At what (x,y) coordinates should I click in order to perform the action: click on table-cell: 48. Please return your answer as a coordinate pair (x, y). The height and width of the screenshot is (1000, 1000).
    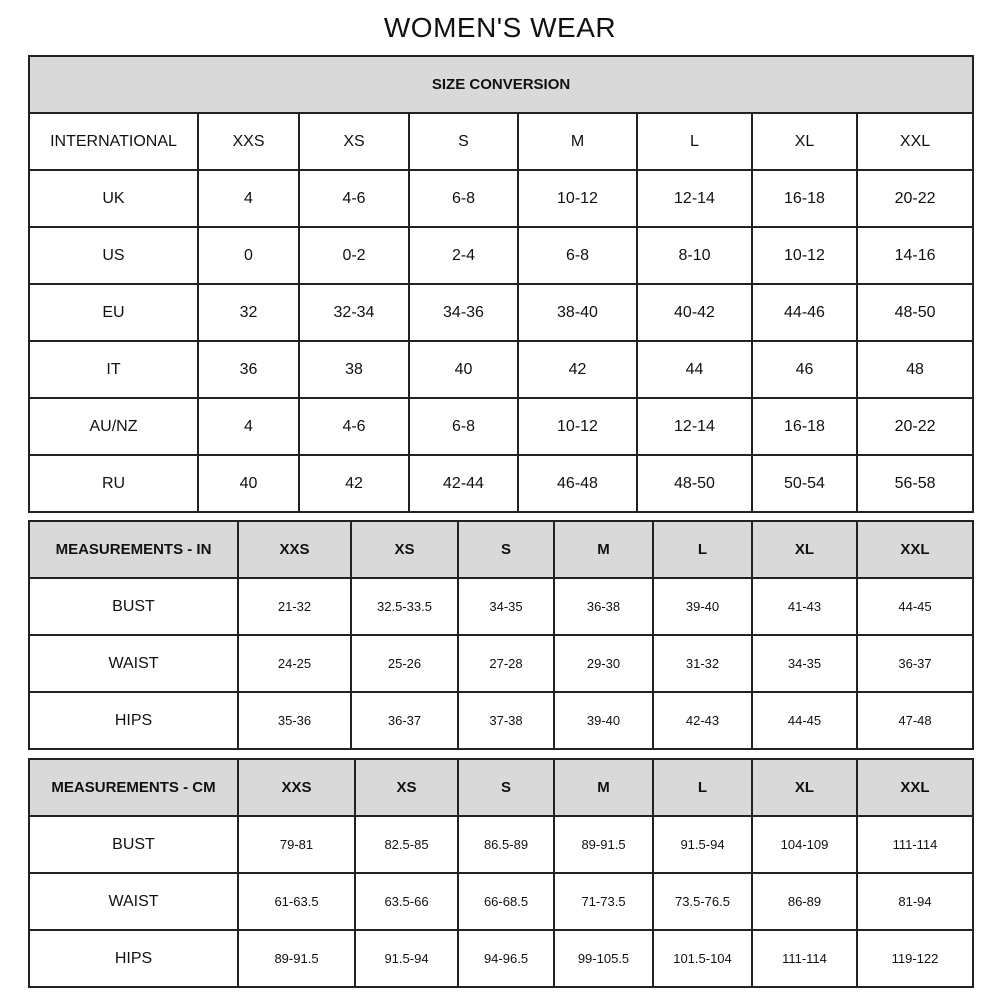
    Looking at the image, I should click on (915, 369).